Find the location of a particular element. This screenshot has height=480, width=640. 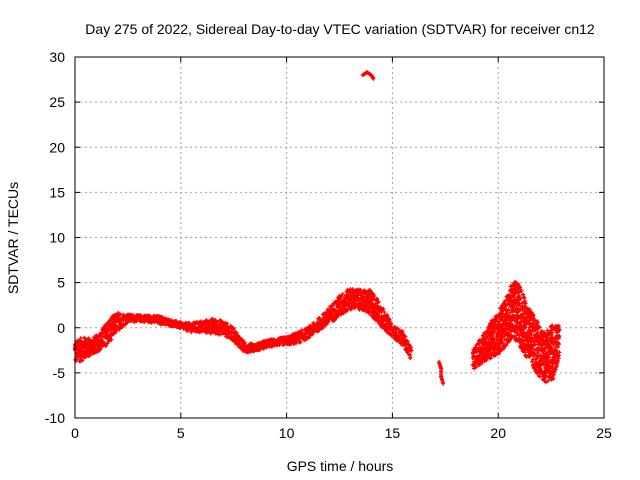

x-tick-label: 25 is located at coordinates (604, 433).